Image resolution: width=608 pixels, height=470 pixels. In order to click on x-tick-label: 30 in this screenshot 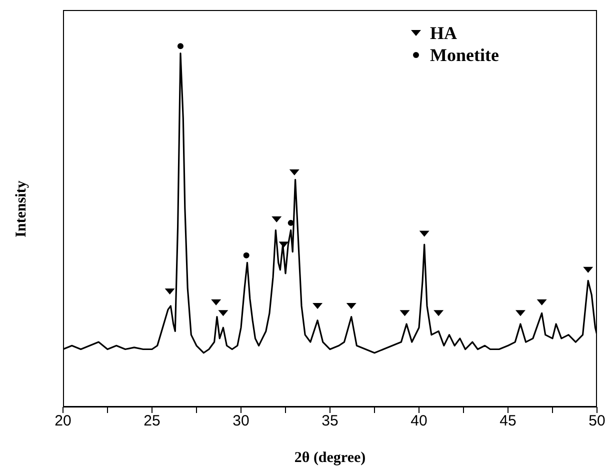, I will do `click(241, 421)`.